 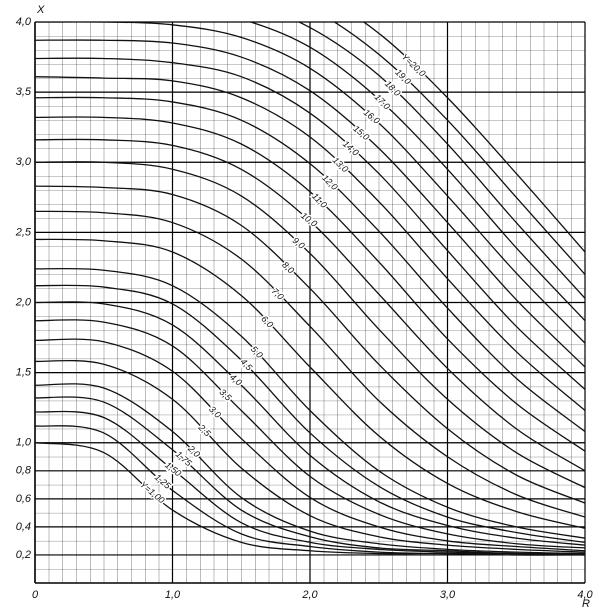 What do you see at coordinates (448, 595) in the screenshot?
I see `x-tick-label: 3,0` at bounding box center [448, 595].